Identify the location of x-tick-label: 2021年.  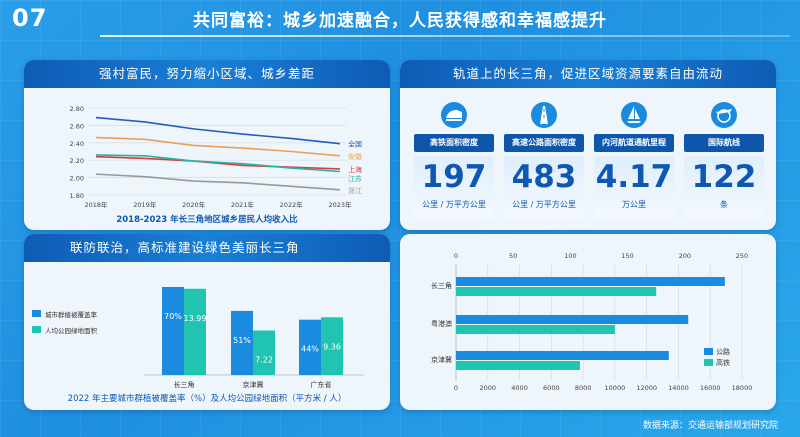
(243, 204).